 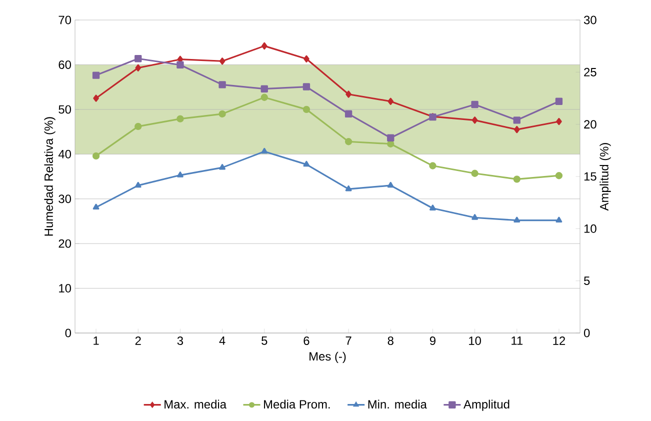 What do you see at coordinates (65, 64) in the screenshot?
I see `y-tick-label: 60` at bounding box center [65, 64].